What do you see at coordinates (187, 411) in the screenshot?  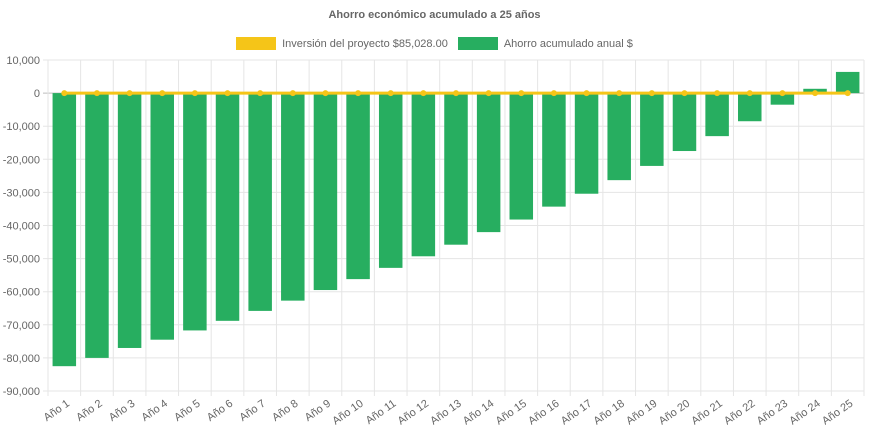 I see `x-tick-label: Año 5` at bounding box center [187, 411].